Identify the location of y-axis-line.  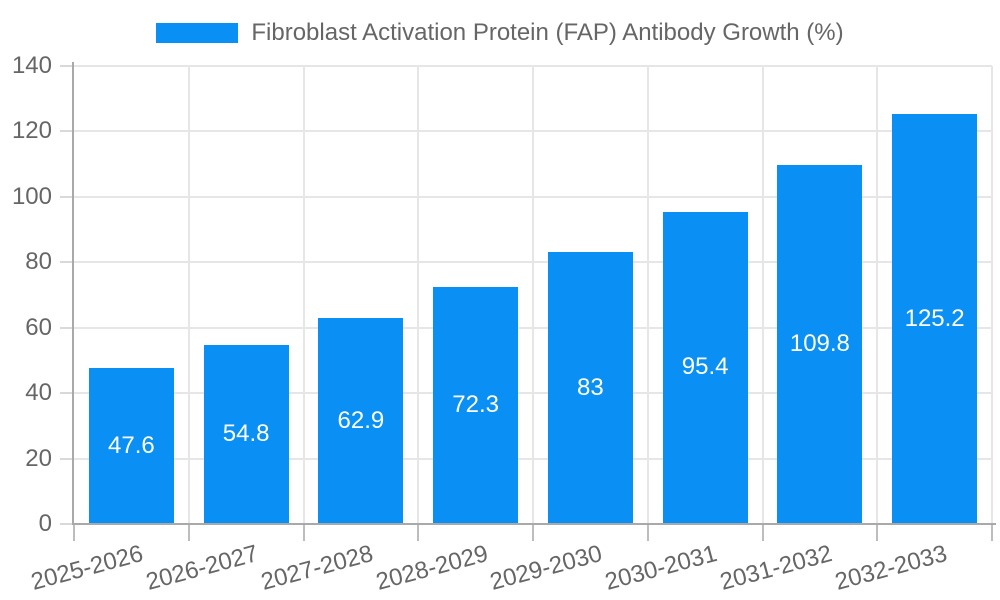
(73, 293).